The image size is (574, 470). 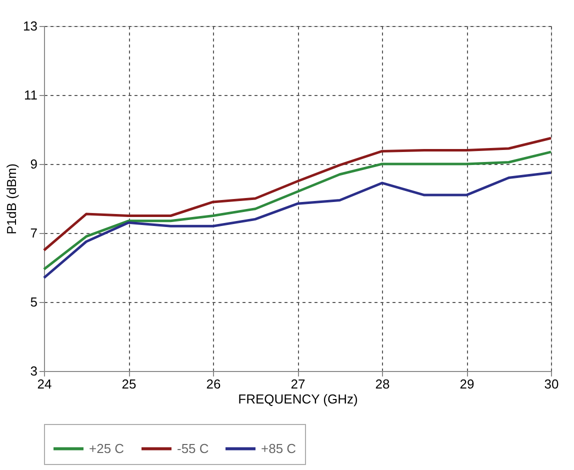 I want to click on y-tick-label: 11, so click(x=31, y=95).